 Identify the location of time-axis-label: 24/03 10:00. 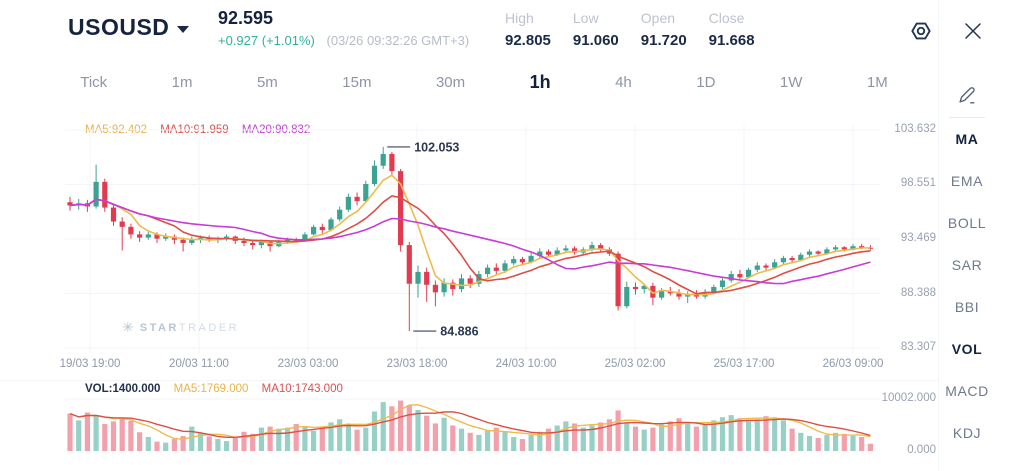
(526, 364).